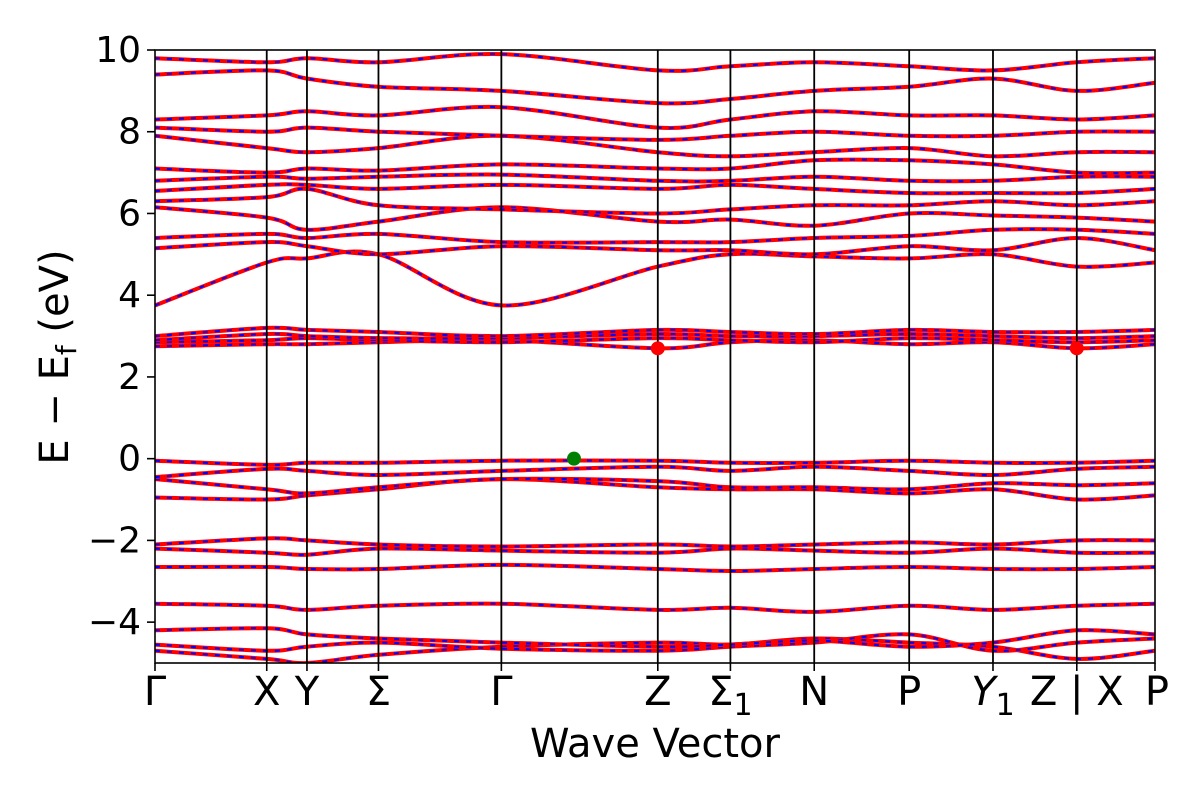  What do you see at coordinates (118, 50) in the screenshot?
I see `y-tick-label: 10` at bounding box center [118, 50].